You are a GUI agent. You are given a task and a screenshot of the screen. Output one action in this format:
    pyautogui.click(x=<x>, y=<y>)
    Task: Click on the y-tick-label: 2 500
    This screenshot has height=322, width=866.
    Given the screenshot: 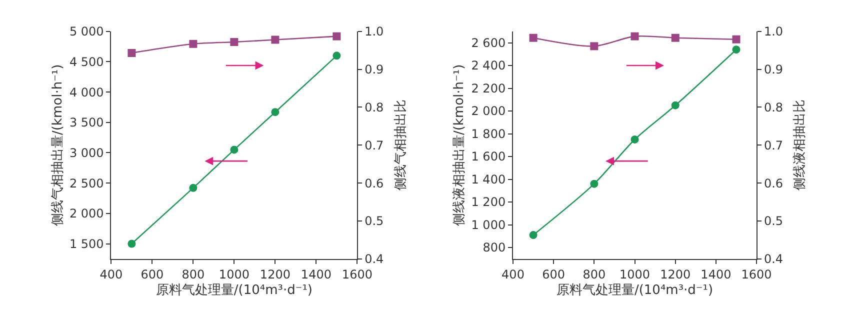 What is the action you would take?
    pyautogui.click(x=86, y=183)
    